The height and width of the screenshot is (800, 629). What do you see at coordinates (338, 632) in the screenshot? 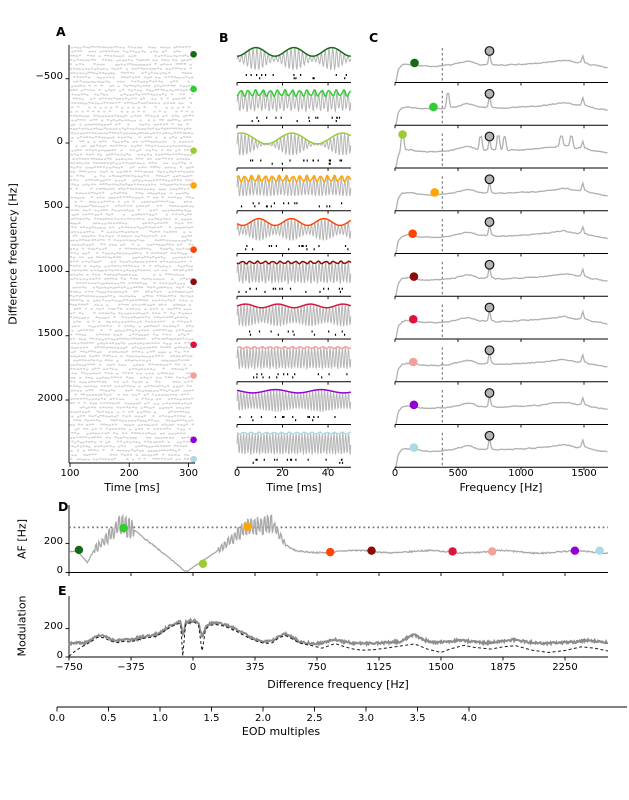
I see `modulation-gray-curve` at bounding box center [338, 632].